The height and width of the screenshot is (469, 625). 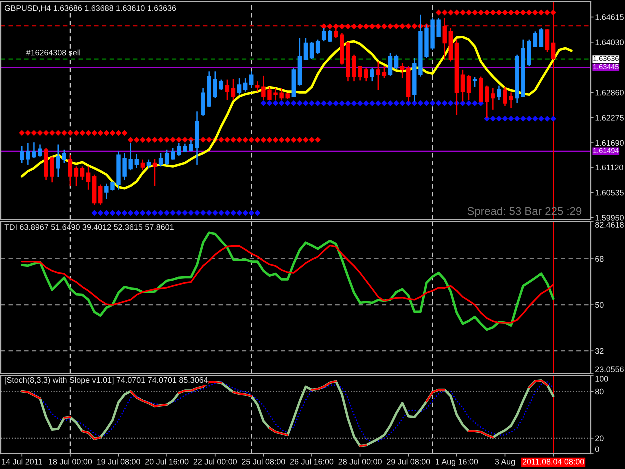 What do you see at coordinates (610, 369) in the screenshot?
I see `y-tick-label: 23.0556` at bounding box center [610, 369].